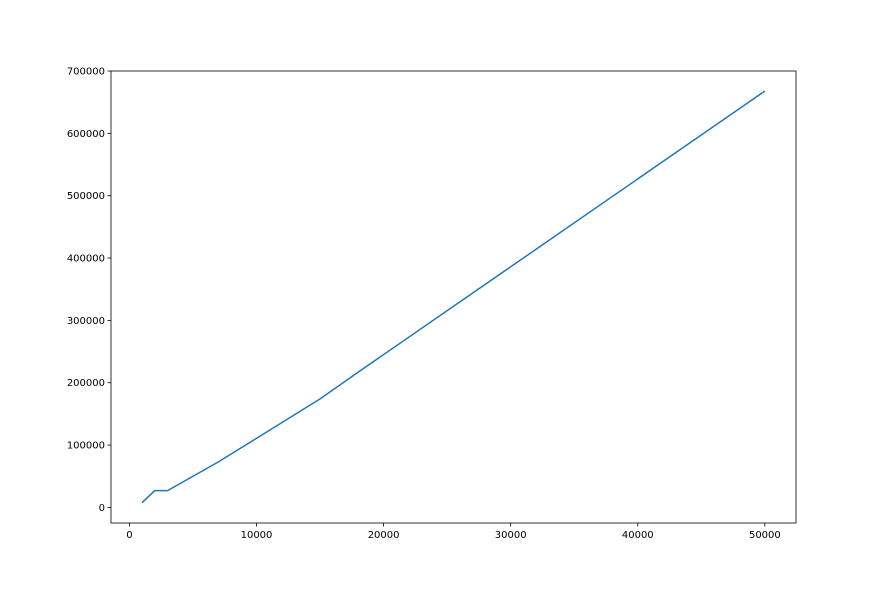 The height and width of the screenshot is (593, 885). Describe the element at coordinates (384, 535) in the screenshot. I see `x-tick-label: 20000` at that location.